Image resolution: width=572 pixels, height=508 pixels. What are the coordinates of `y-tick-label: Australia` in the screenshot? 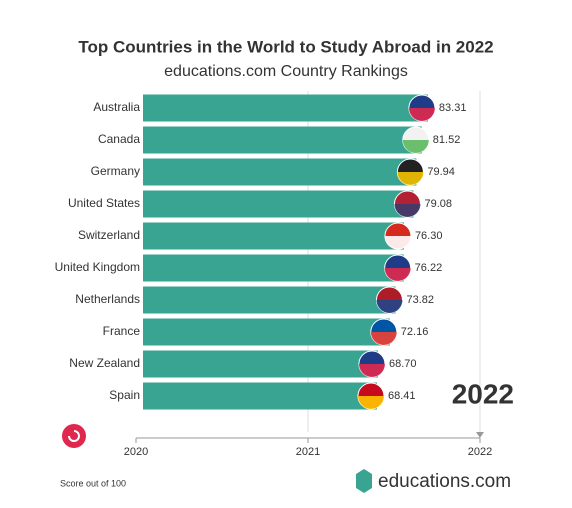 It's located at (116, 107).